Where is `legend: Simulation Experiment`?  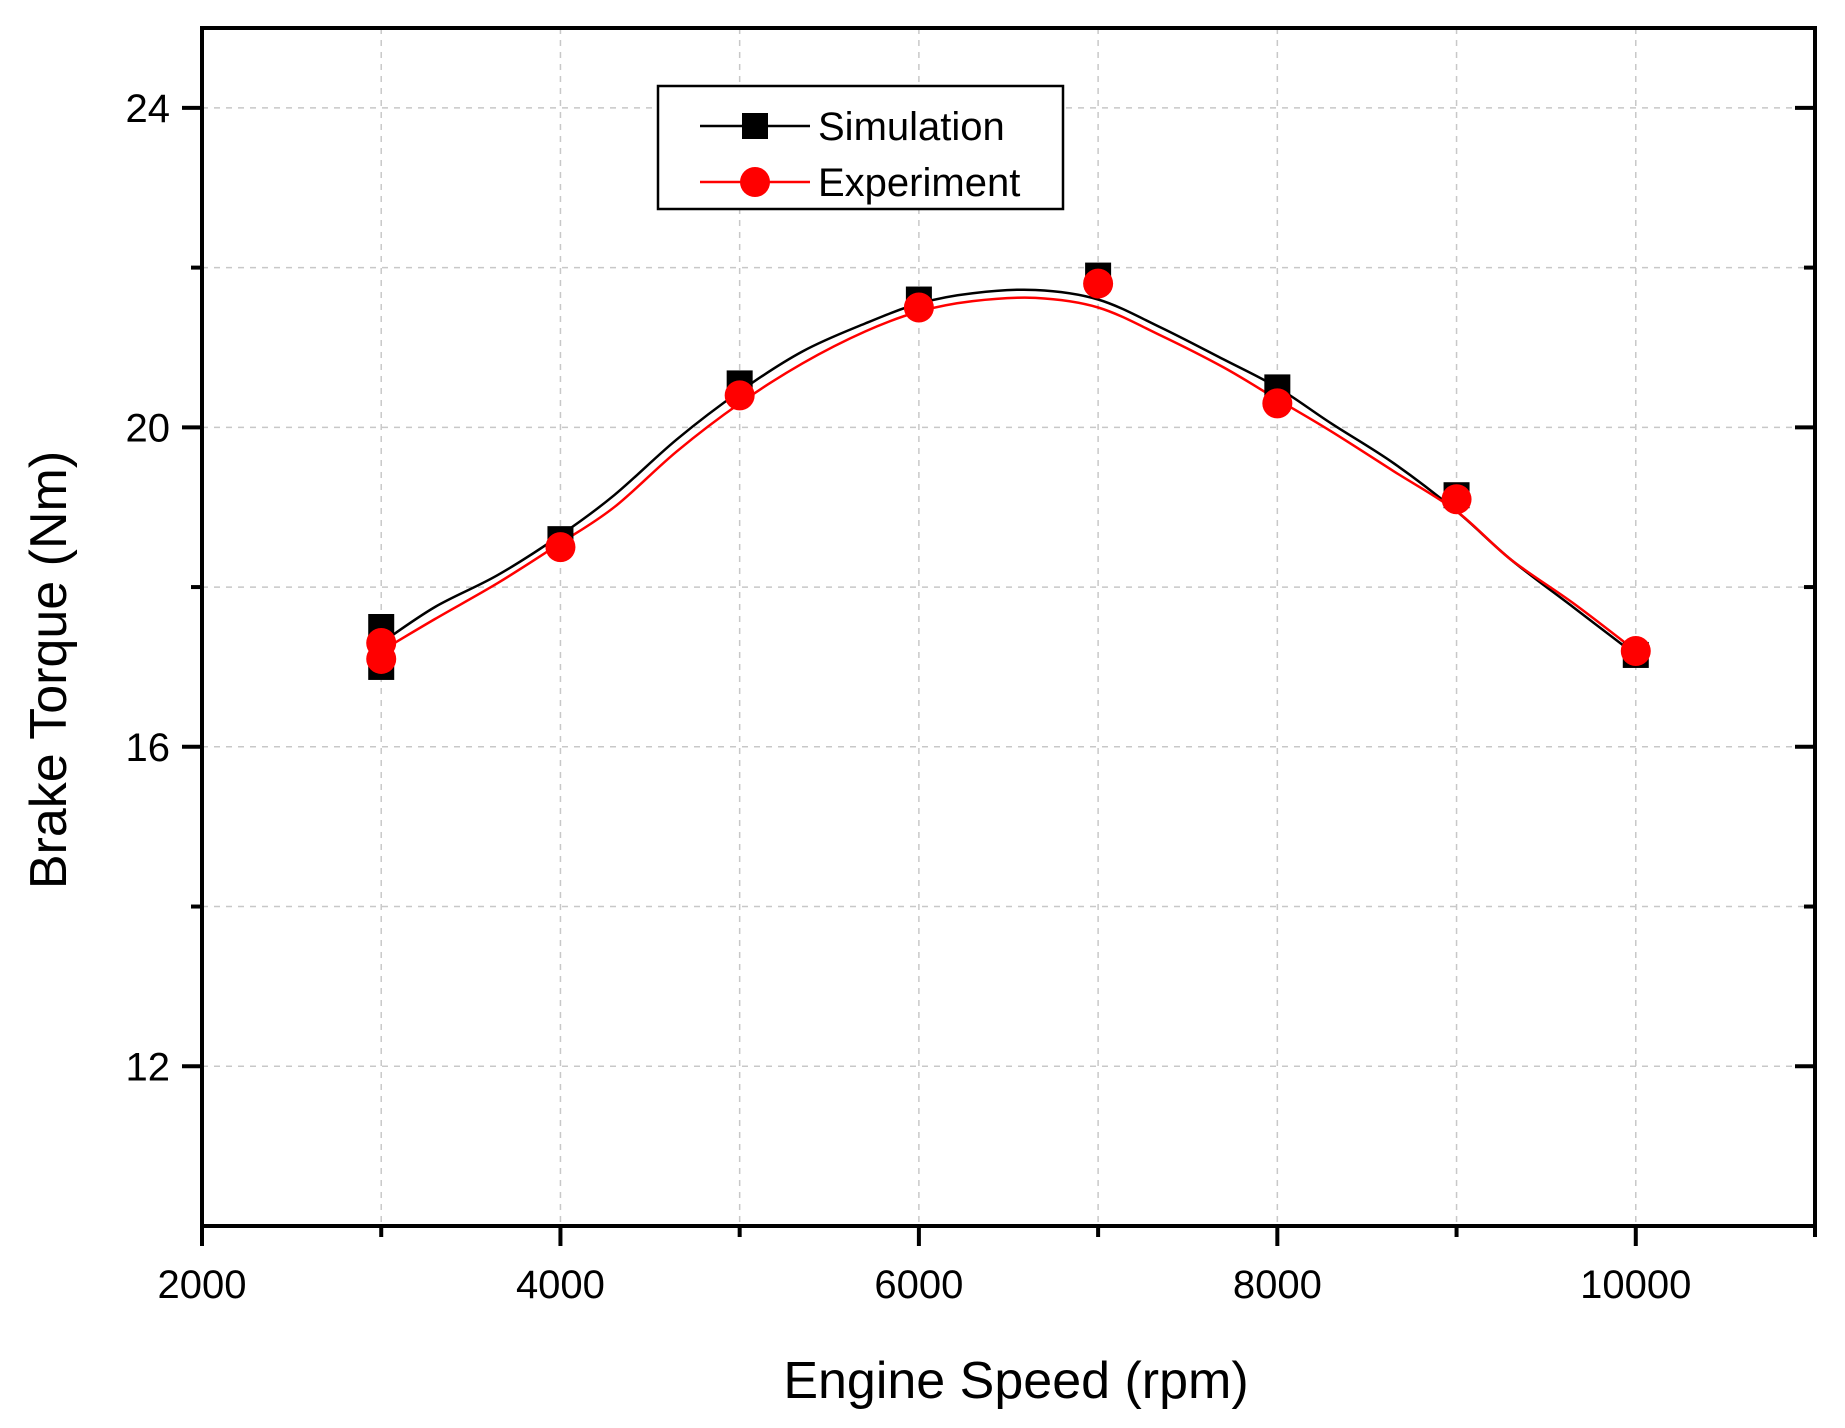 legend: Simulation Experiment is located at coordinates (860, 147).